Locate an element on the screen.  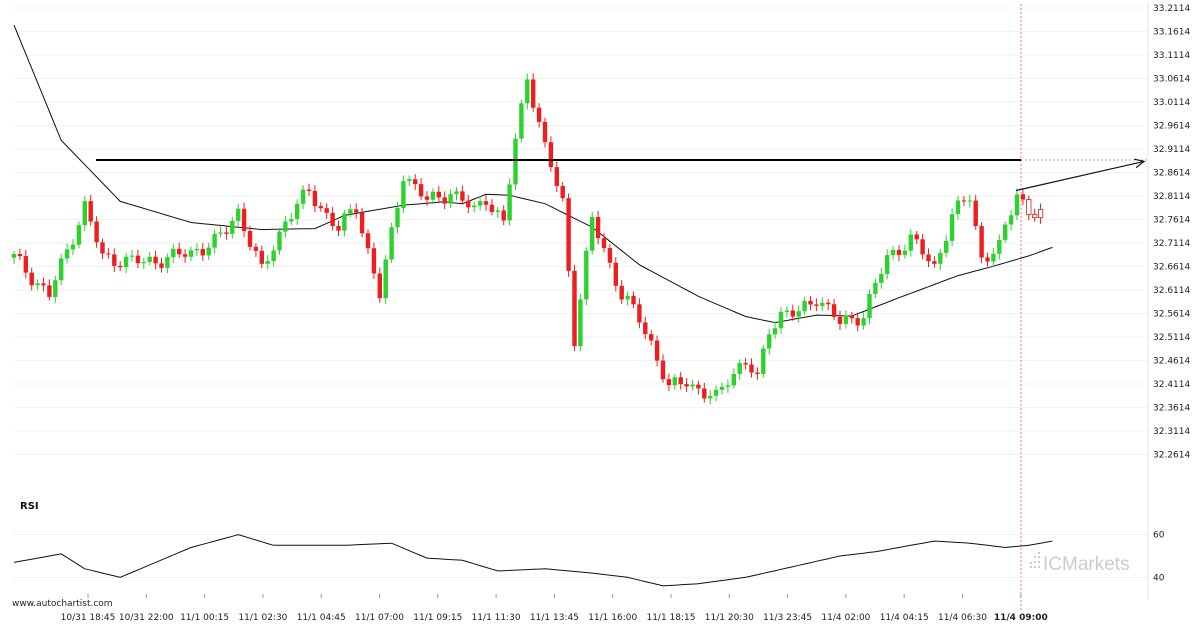
price-tick-label: 32.3114 is located at coordinates (1171, 432).